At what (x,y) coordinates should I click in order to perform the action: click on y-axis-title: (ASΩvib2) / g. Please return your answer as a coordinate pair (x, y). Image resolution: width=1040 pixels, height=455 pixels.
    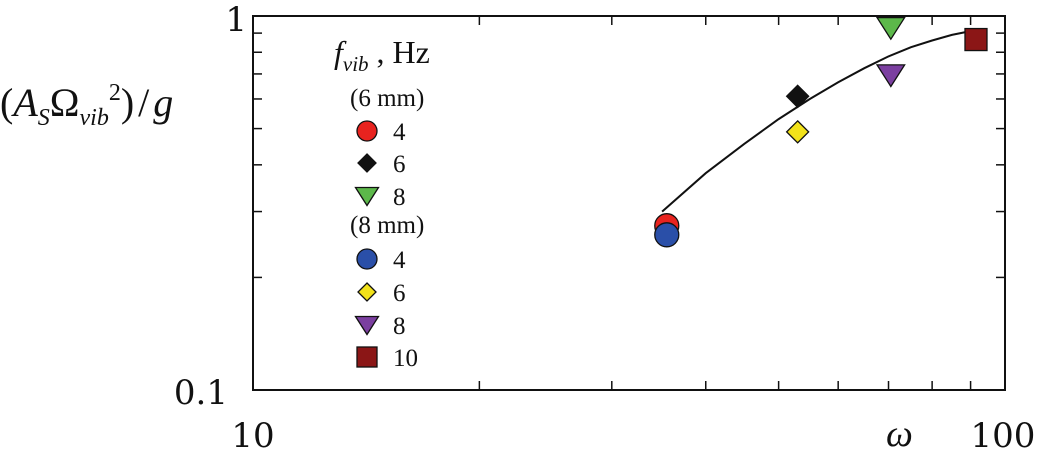
    Looking at the image, I should click on (86, 105).